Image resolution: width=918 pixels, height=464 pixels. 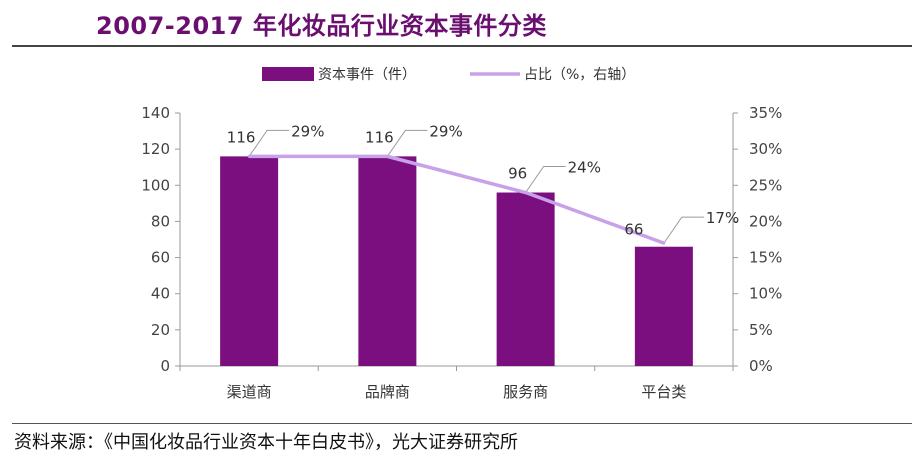 What do you see at coordinates (765, 294) in the screenshot?
I see `y2-tick-label: 10%` at bounding box center [765, 294].